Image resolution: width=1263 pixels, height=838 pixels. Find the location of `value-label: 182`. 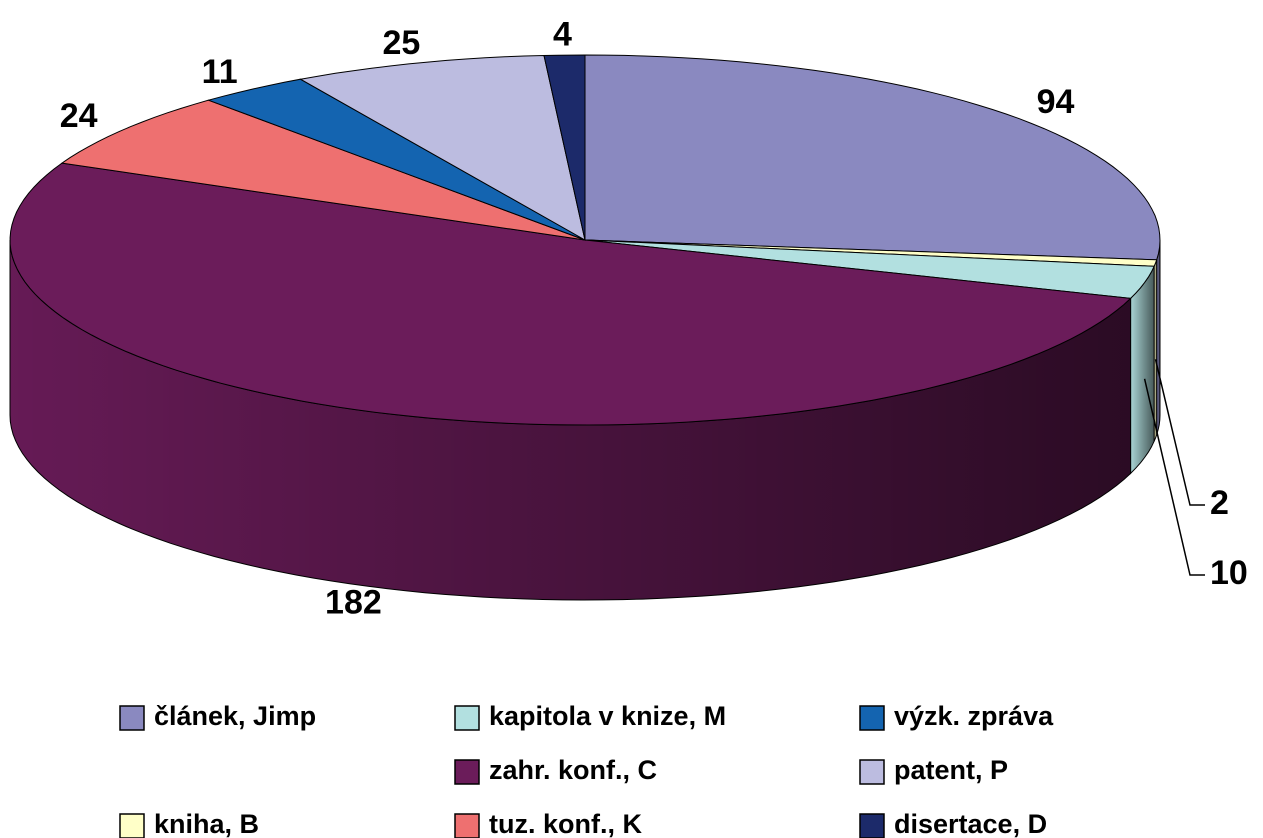

value-label: 182 is located at coordinates (353, 602).